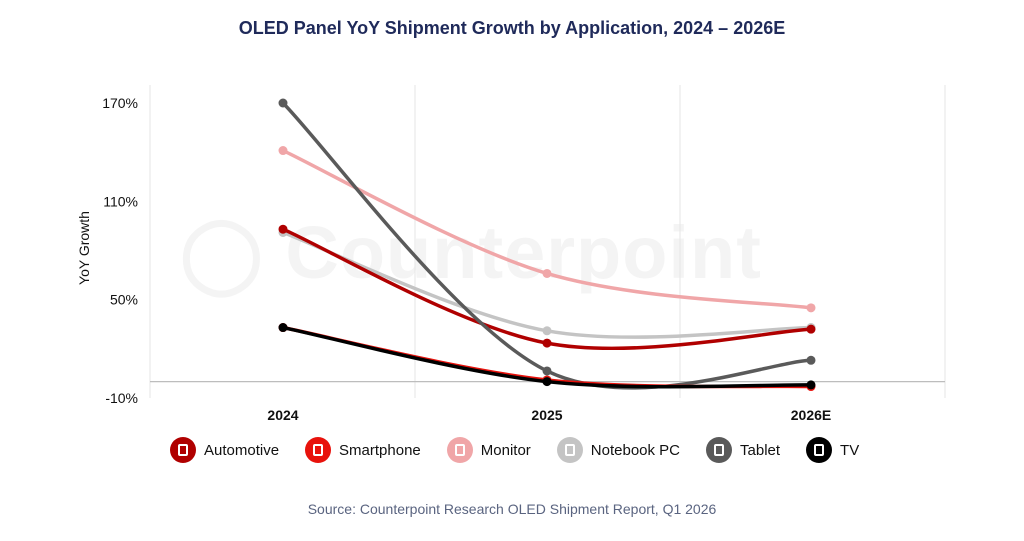 This screenshot has width=1024, height=541. What do you see at coordinates (120, 201) in the screenshot?
I see `y-tick-label: 110%` at bounding box center [120, 201].